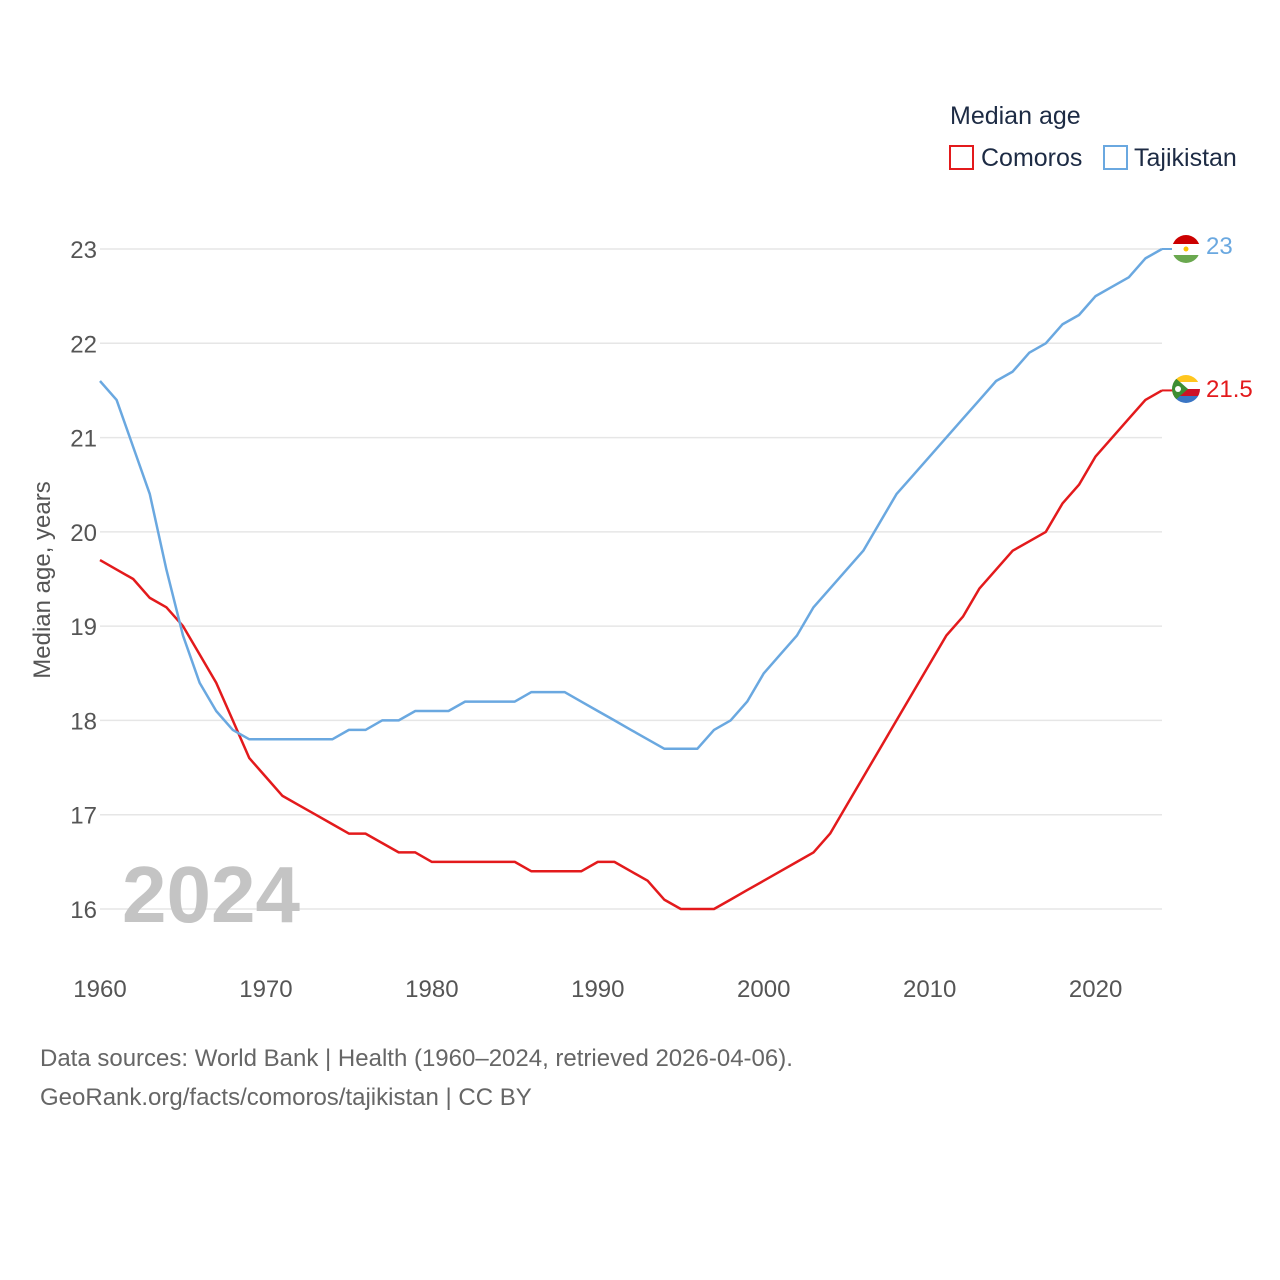 The height and width of the screenshot is (1280, 1280). Describe the element at coordinates (83, 816) in the screenshot. I see `y-tick-17: 17` at that location.